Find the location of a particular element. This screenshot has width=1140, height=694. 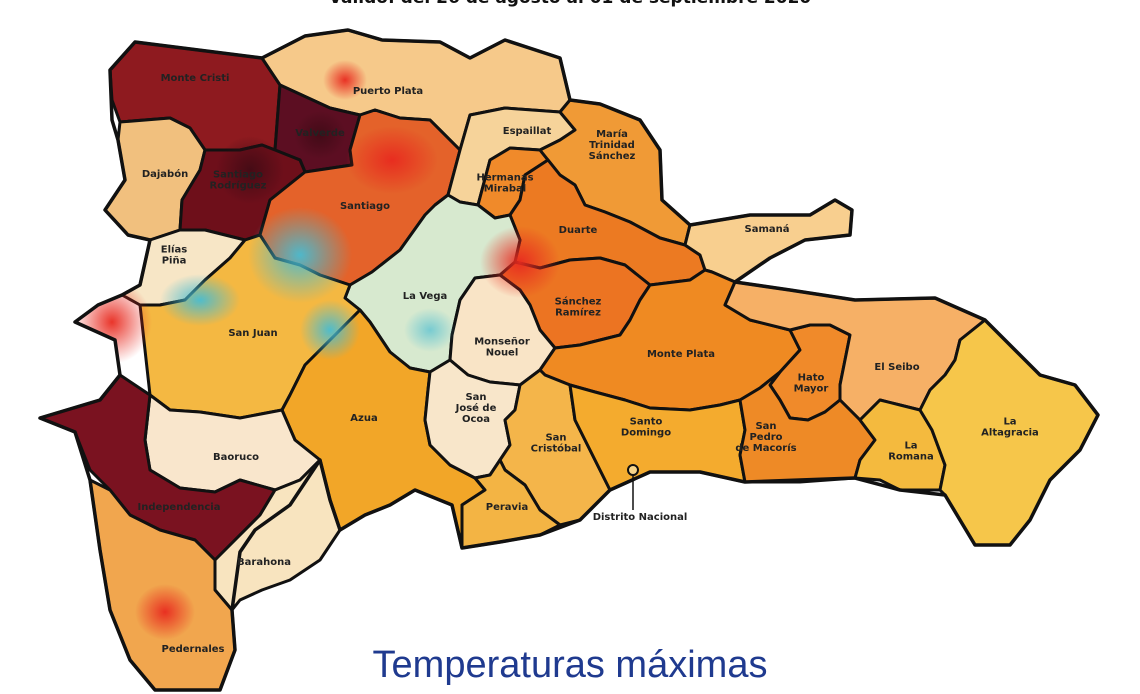

province-label-line: Puerto Plata is located at coordinates (388, 91).